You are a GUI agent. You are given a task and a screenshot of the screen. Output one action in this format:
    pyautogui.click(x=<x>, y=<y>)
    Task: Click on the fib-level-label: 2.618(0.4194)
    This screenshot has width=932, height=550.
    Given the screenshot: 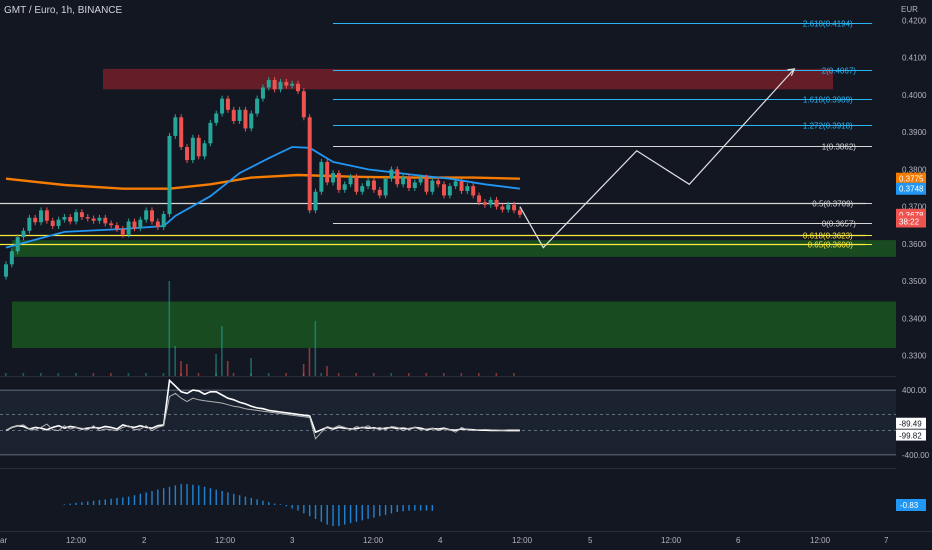 What is the action you would take?
    pyautogui.click(x=828, y=24)
    